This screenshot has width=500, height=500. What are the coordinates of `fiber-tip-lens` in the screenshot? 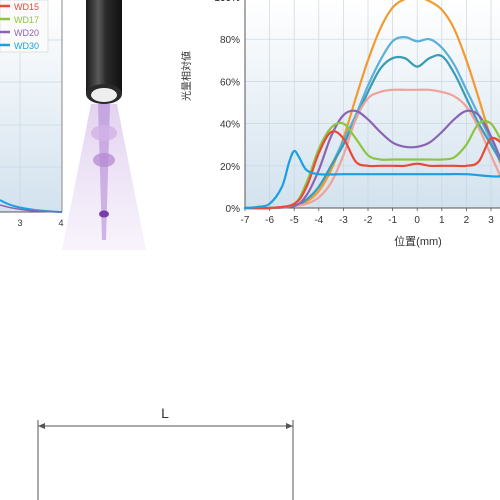 It's located at (104, 95).